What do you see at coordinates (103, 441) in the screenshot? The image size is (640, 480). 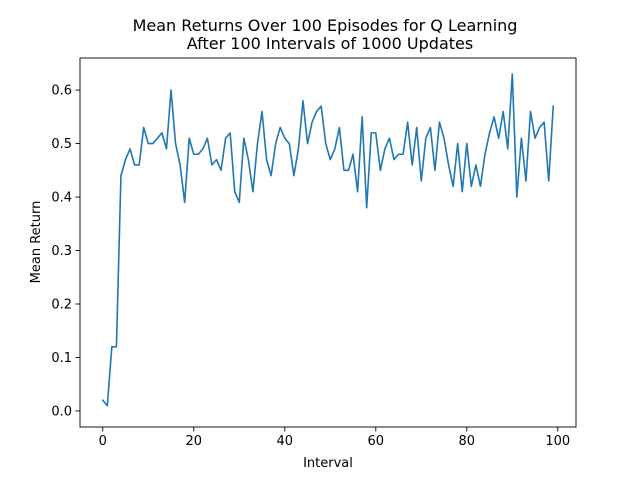 I see `x-tick-label: 0` at bounding box center [103, 441].